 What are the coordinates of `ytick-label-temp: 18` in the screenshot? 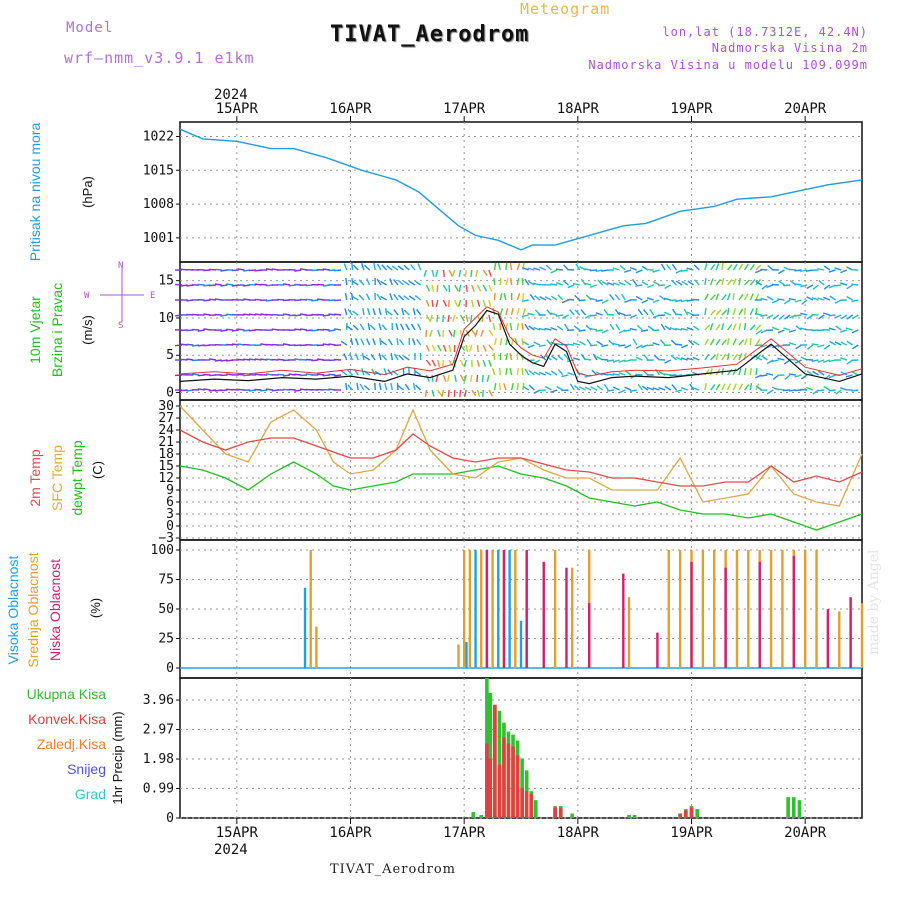 It's located at (166, 454).